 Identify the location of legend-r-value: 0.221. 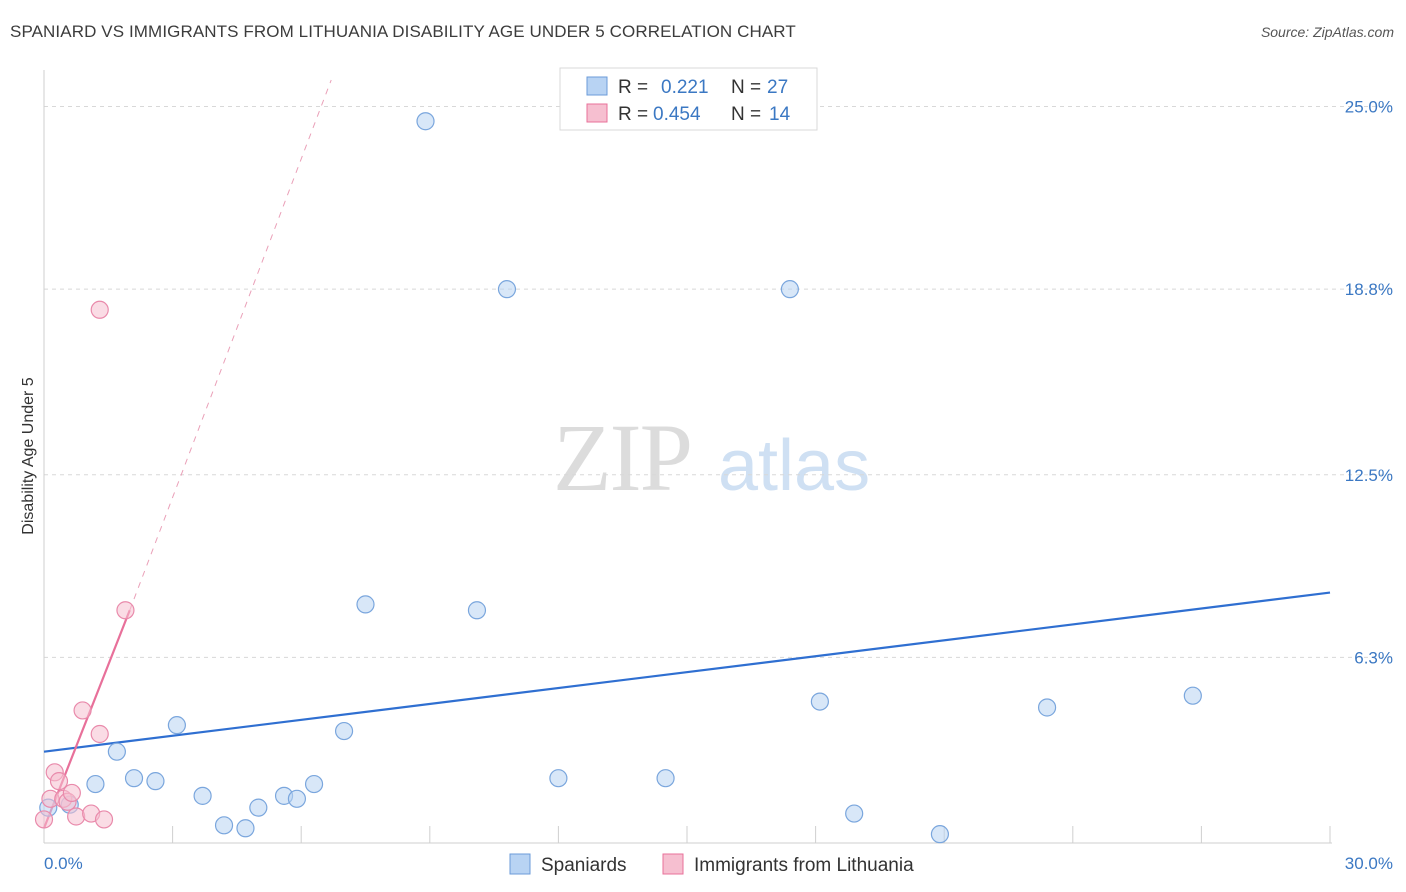
(685, 87).